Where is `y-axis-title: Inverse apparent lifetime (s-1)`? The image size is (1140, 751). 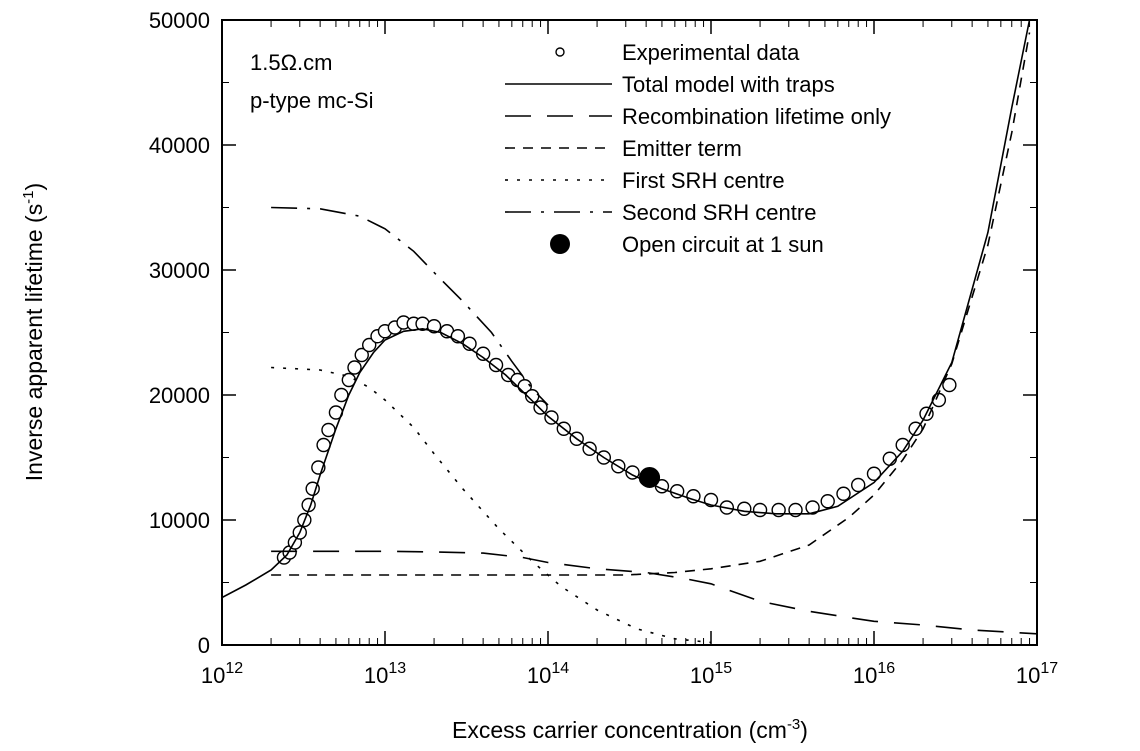 y-axis-title: Inverse apparent lifetime (s-1) is located at coordinates (33, 332).